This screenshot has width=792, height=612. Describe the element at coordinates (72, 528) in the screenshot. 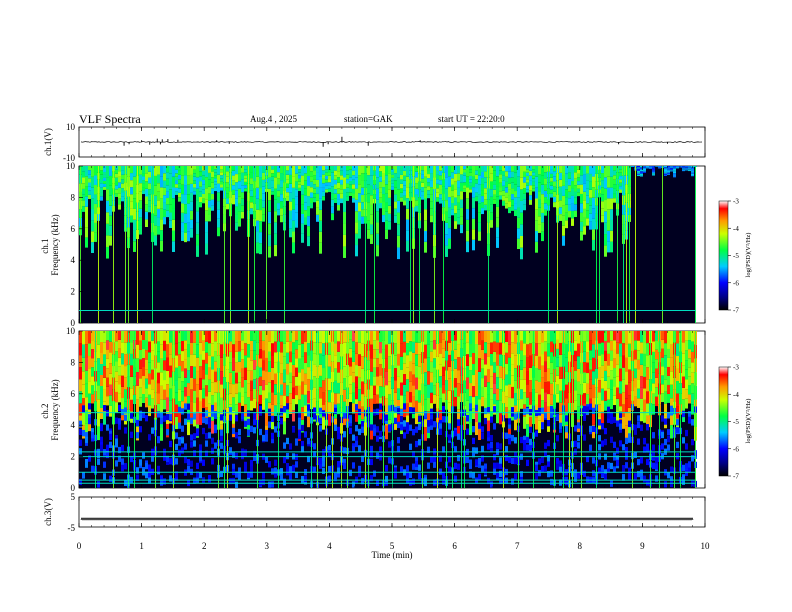

I see `ch3-ytick-bottom: -5` at that location.